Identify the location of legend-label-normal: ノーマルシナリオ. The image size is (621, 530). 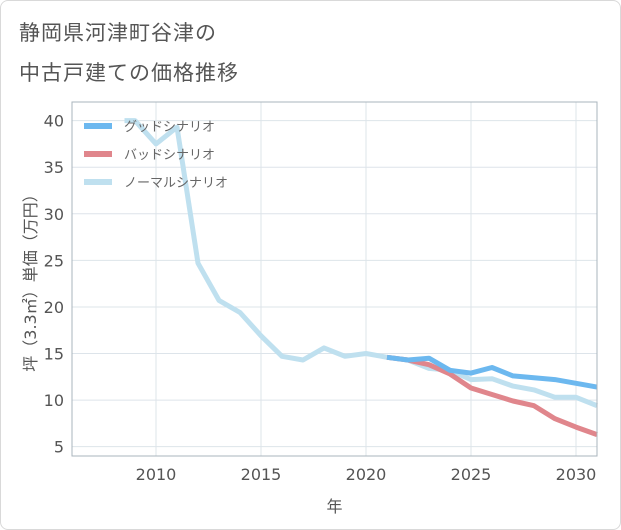
(176, 183).